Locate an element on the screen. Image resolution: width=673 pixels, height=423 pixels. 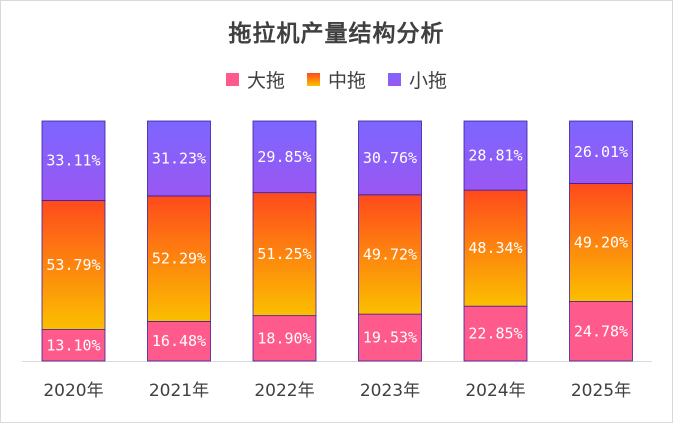
data-label-medium-3: 49.72% is located at coordinates (390, 254).